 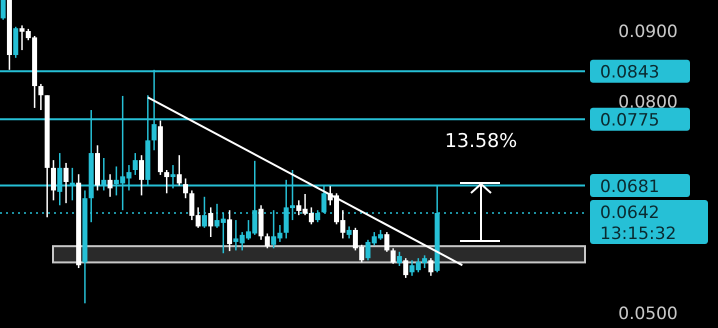 I want to click on ref-line-label: 0.0775, so click(x=630, y=120).